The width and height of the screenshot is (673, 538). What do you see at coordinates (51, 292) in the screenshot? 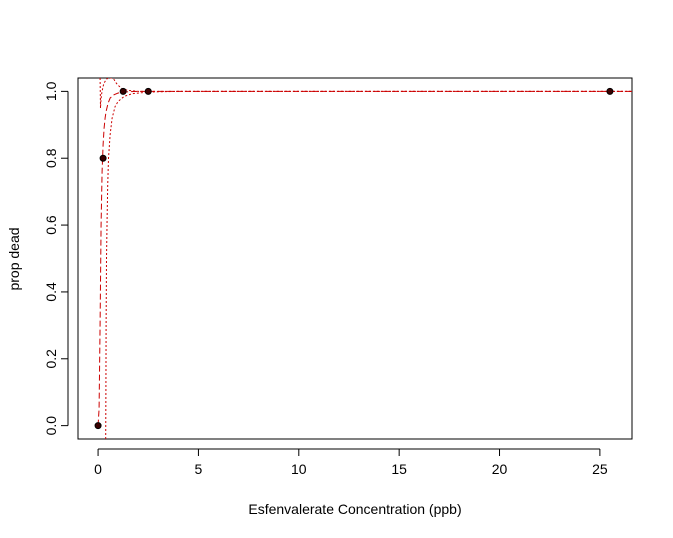
I see `y-tick-label: 0.4` at bounding box center [51, 292].